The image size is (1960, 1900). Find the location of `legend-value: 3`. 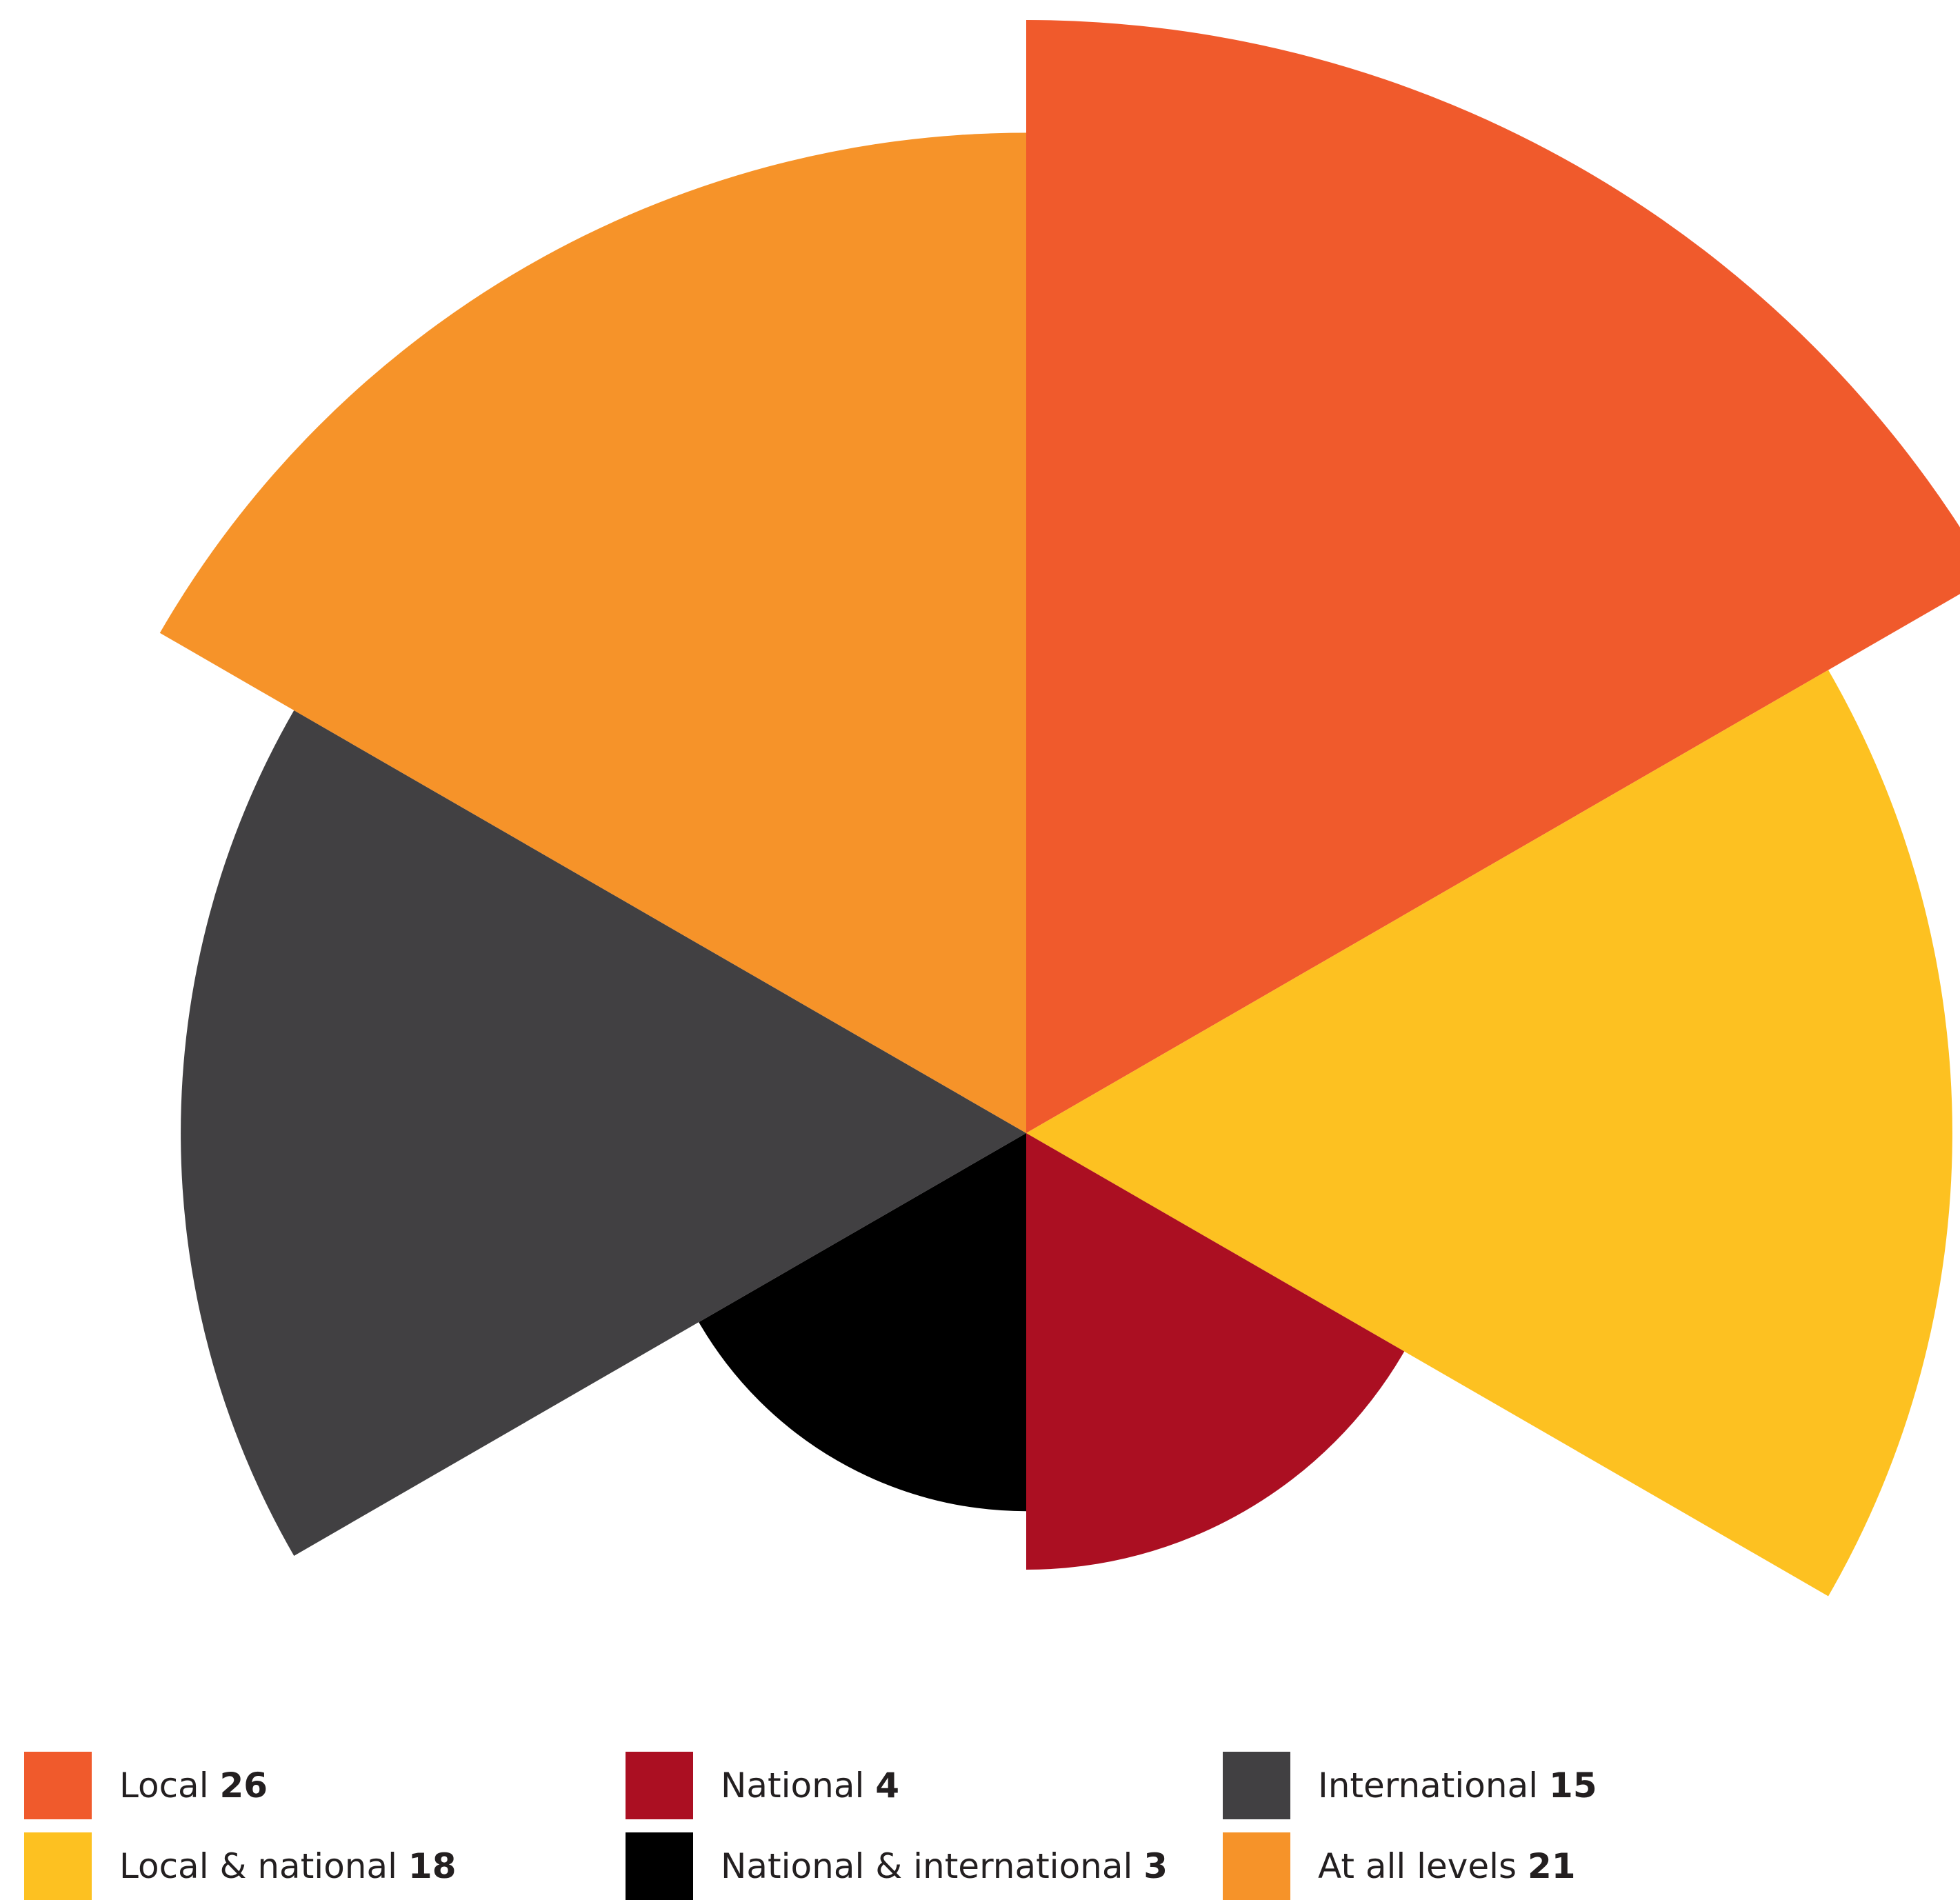

legend-value: 3 is located at coordinates (1155, 1866).